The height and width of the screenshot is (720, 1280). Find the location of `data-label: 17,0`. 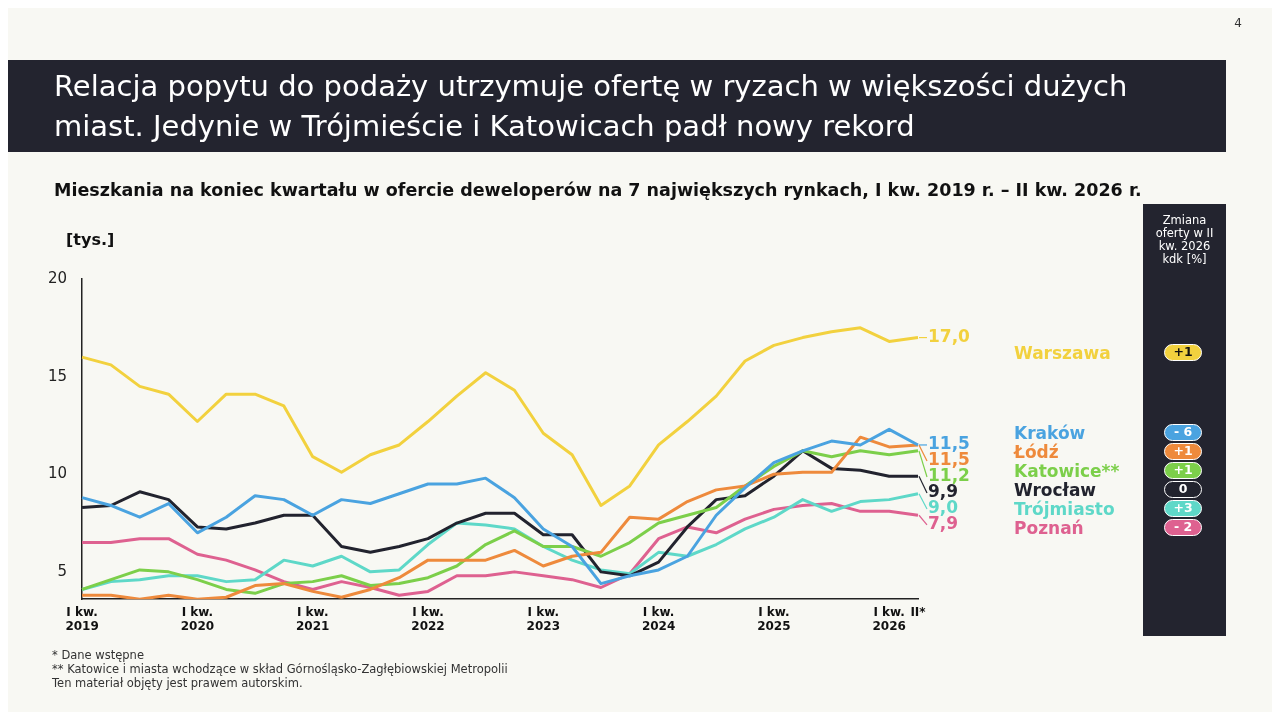

data-label: 17,0 is located at coordinates (949, 336).